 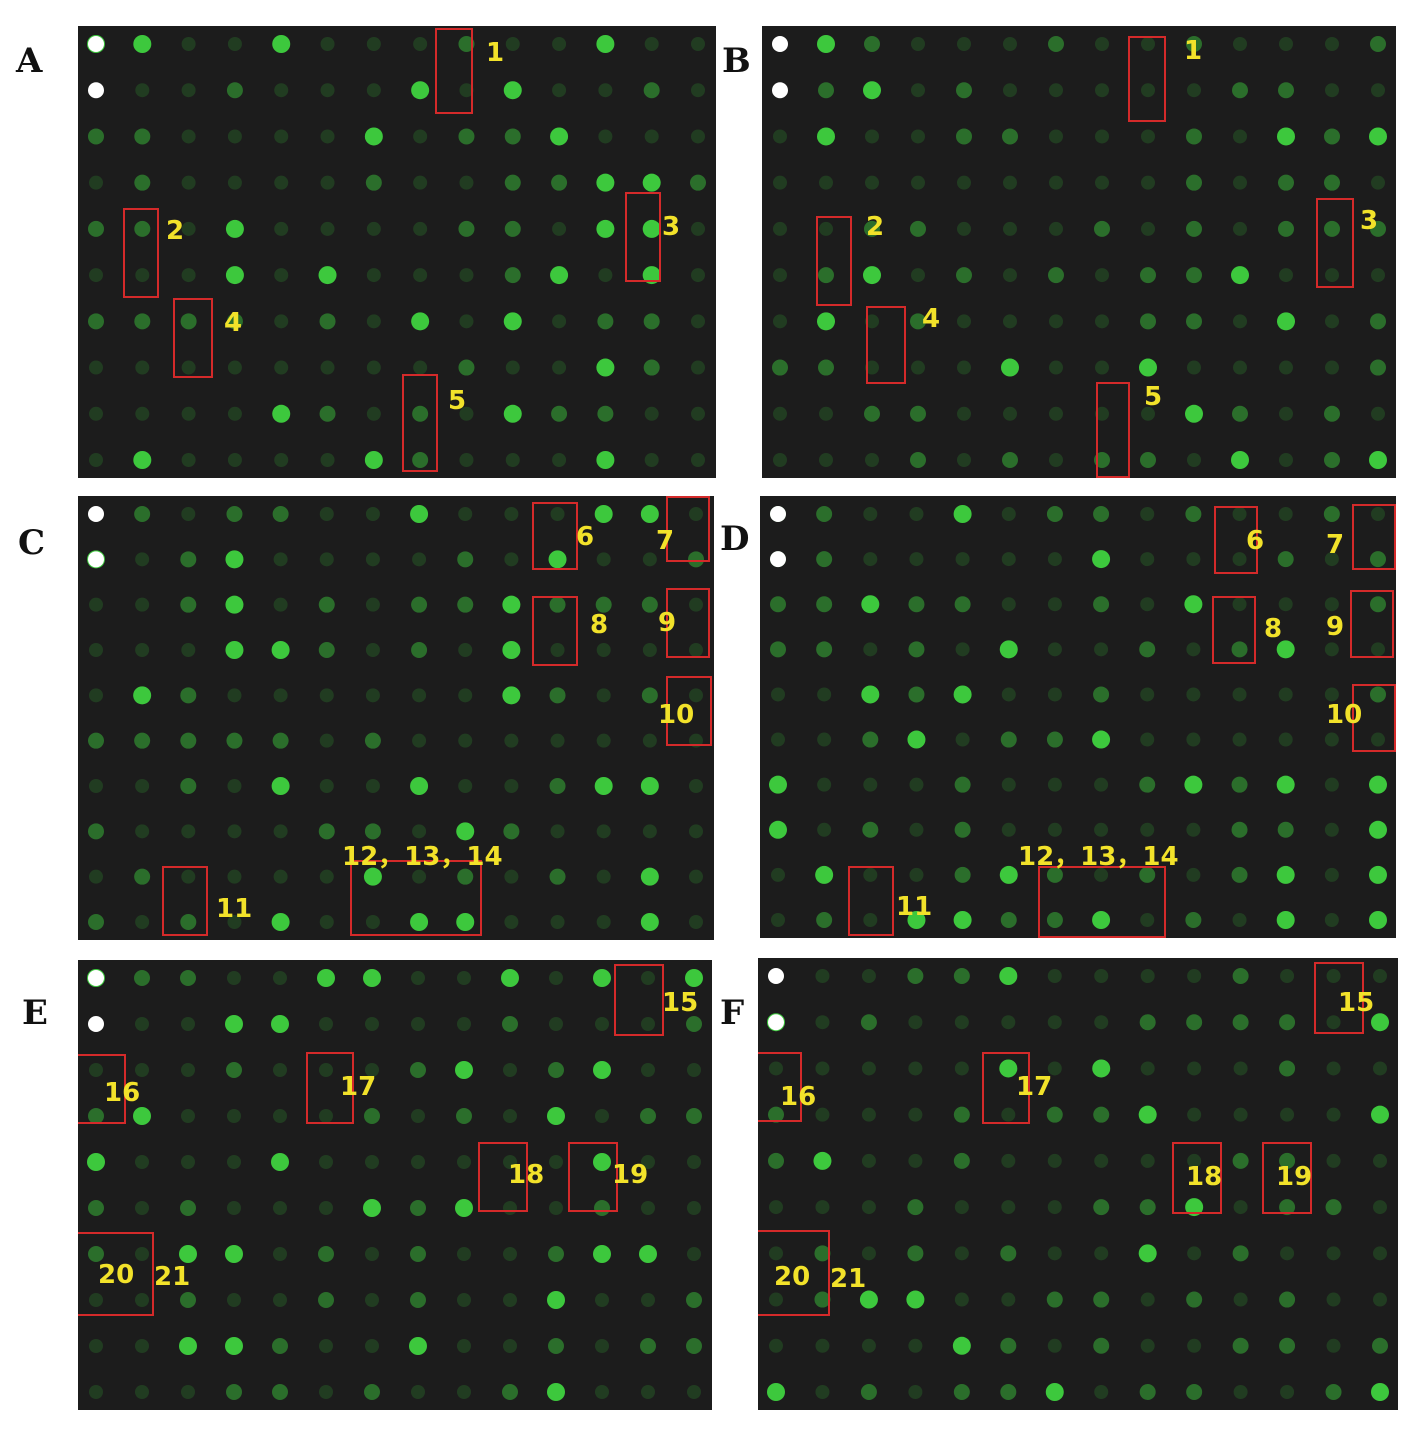 What do you see at coordinates (732, 1013) in the screenshot?
I see `panel-letter-f: F` at bounding box center [732, 1013].